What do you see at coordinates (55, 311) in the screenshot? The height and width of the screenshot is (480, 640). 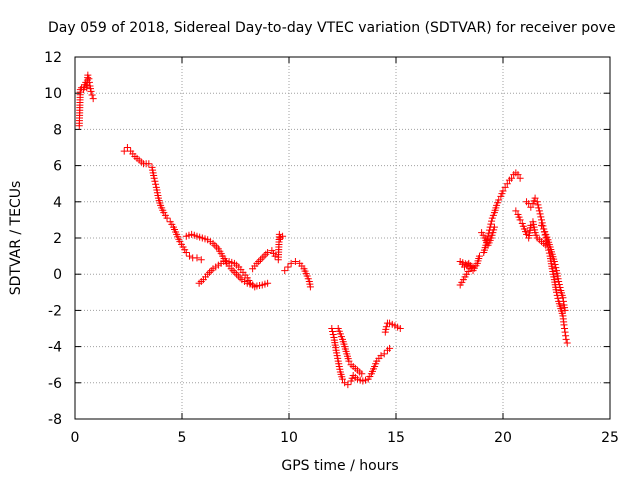 I see `y-tick-label: -2` at bounding box center [55, 311].